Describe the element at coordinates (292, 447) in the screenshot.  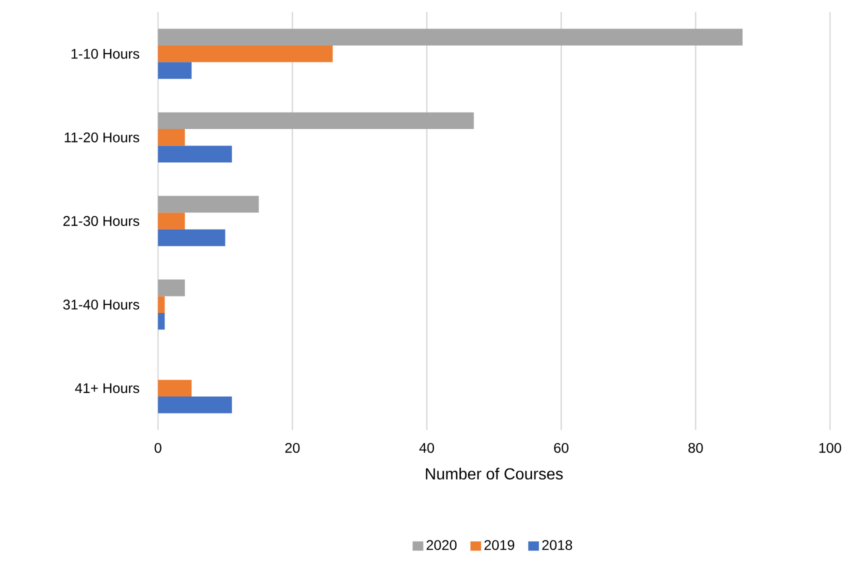
I see `x-tick-label: 20` at that location.